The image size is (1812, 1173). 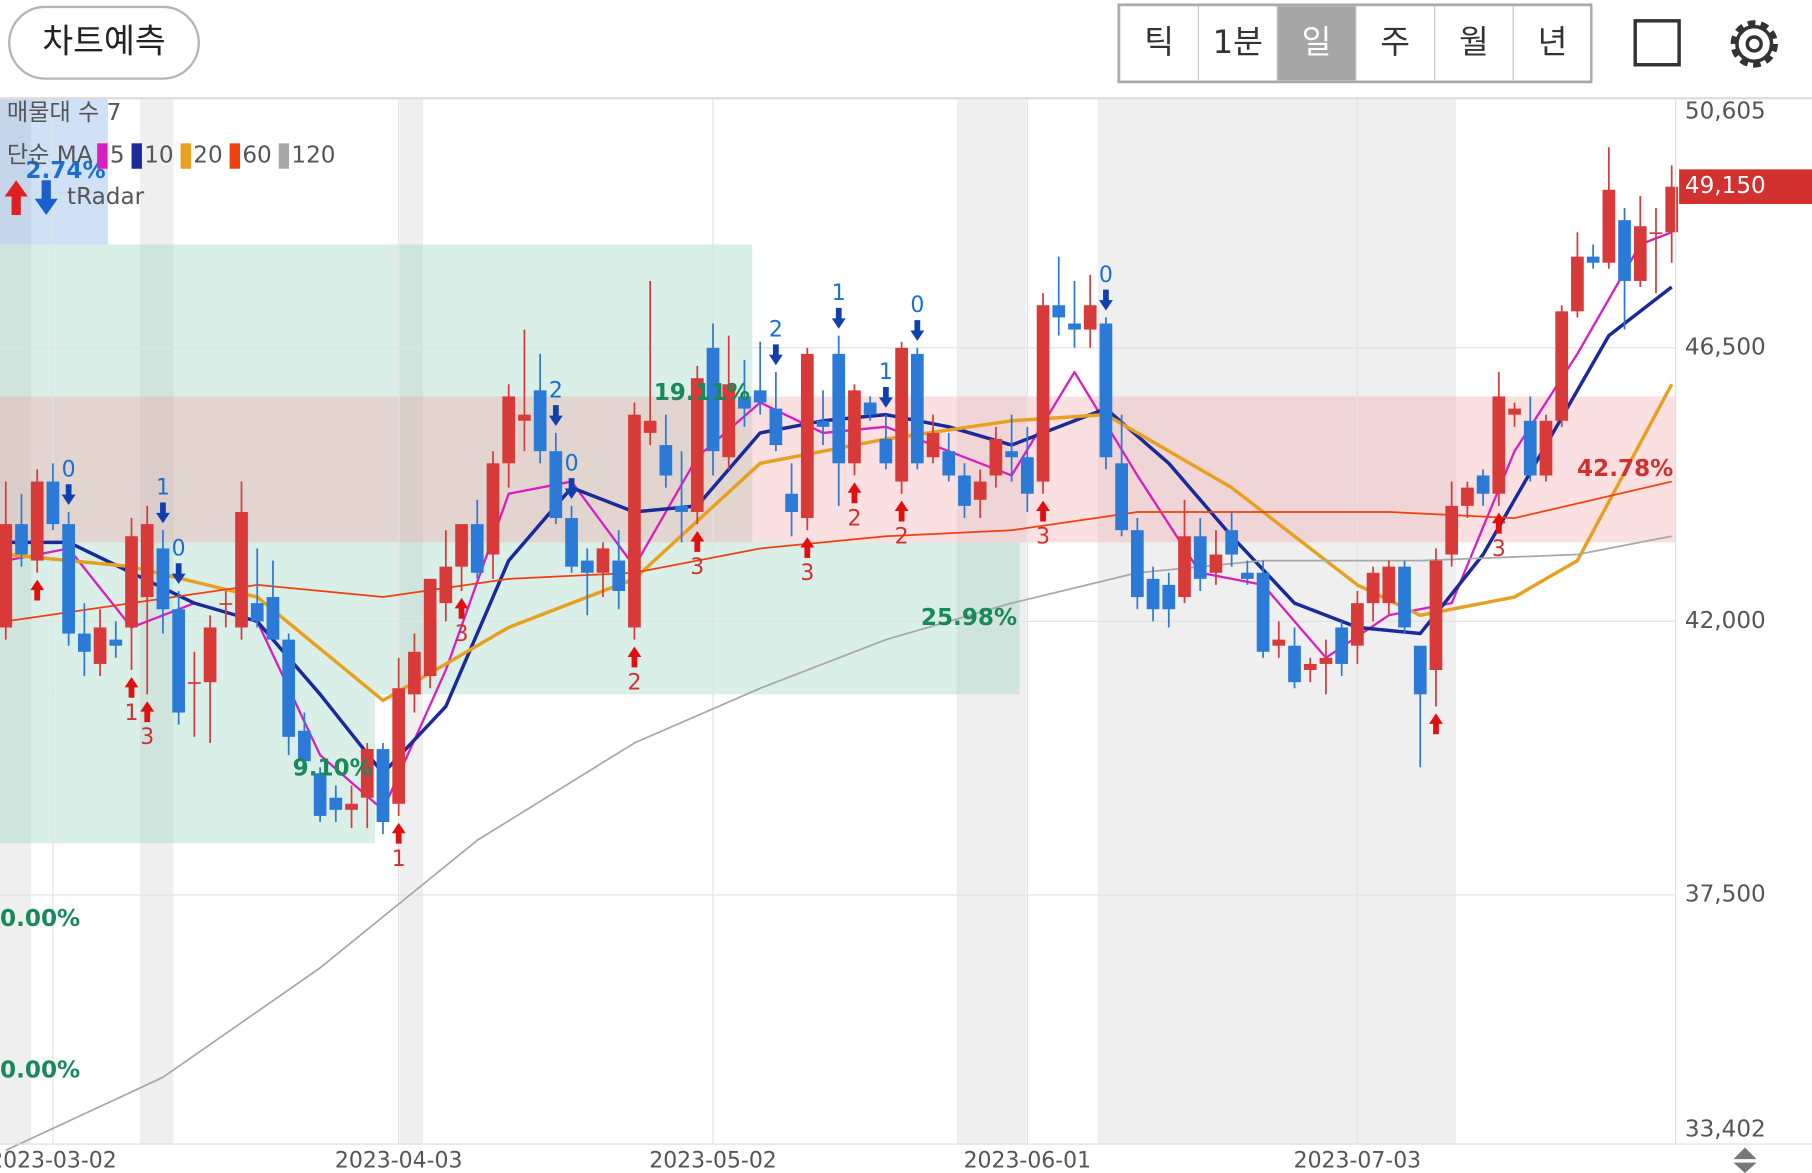 I want to click on ma-legend-label: 단순 MA, so click(x=50, y=156).